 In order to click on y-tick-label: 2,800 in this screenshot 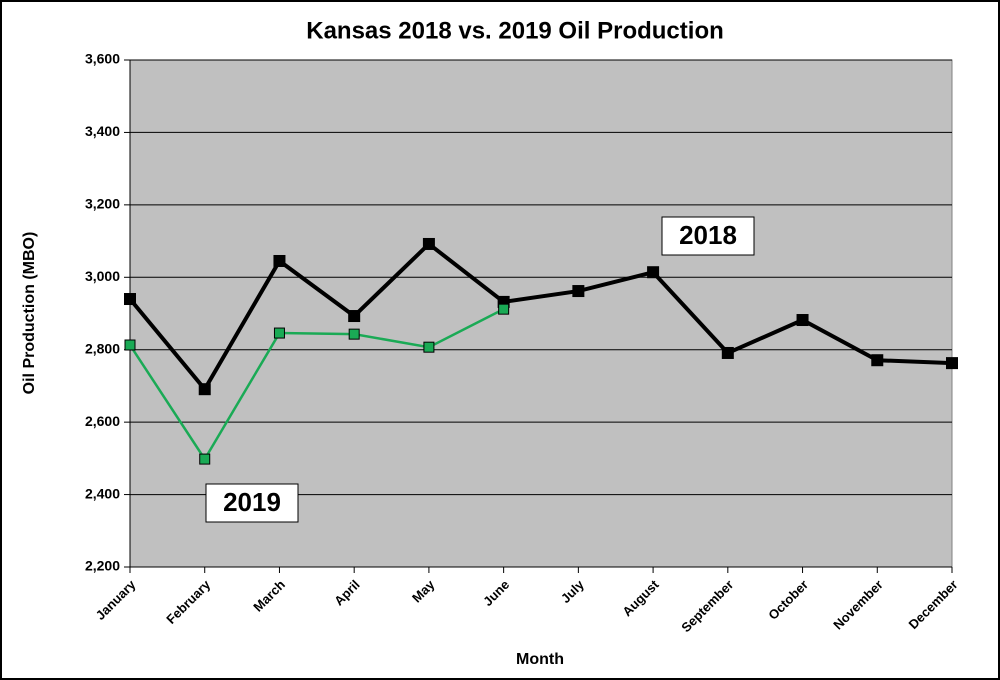, I will do `click(102, 348)`.